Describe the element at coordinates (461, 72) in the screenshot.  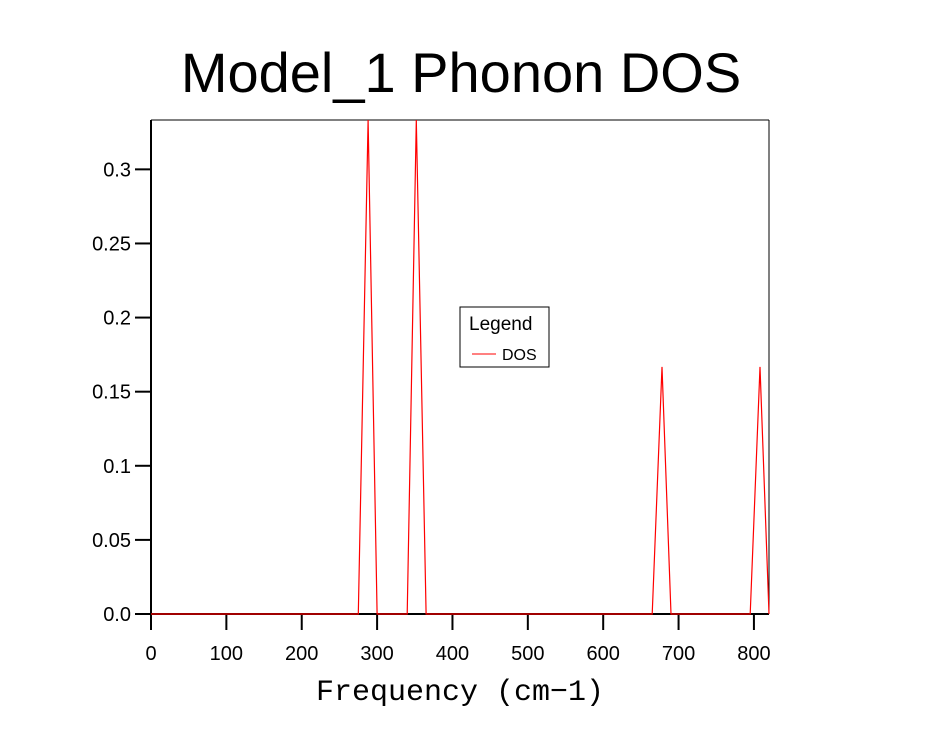
I see `chart-title: Model_1 Phonon DOS` at that location.